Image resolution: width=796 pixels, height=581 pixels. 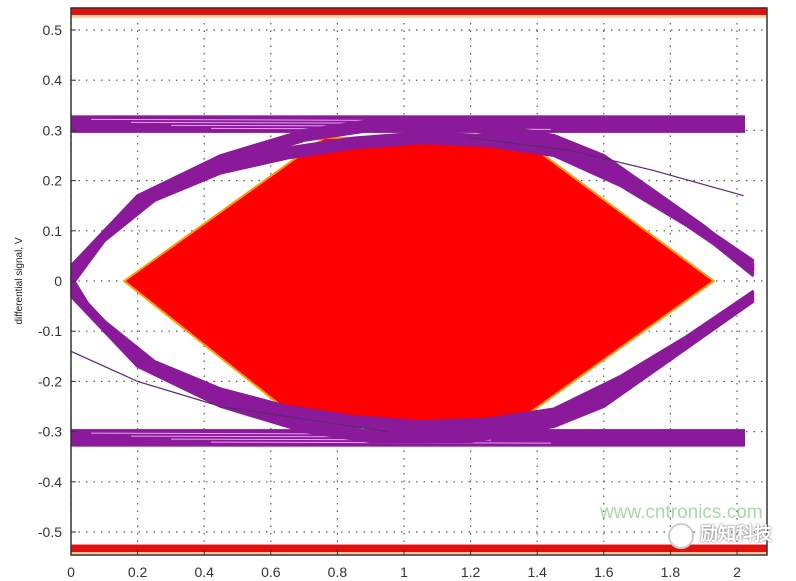 What do you see at coordinates (604, 572) in the screenshot?
I see `x-tick-label: 1.6` at bounding box center [604, 572].